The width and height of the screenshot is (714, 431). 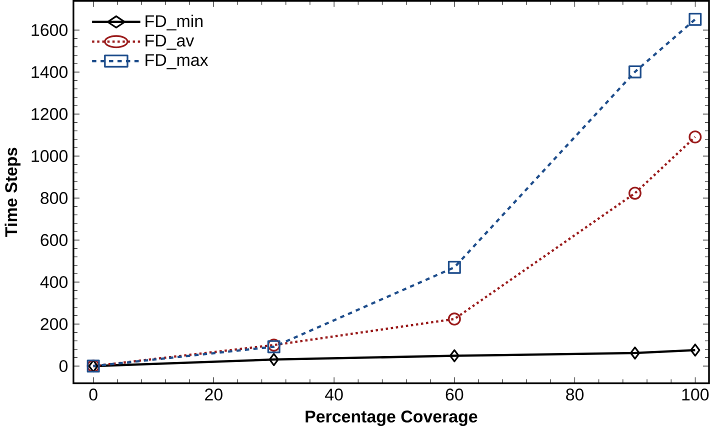 I want to click on x-axis-title: Percentage Coverage, so click(x=392, y=418).